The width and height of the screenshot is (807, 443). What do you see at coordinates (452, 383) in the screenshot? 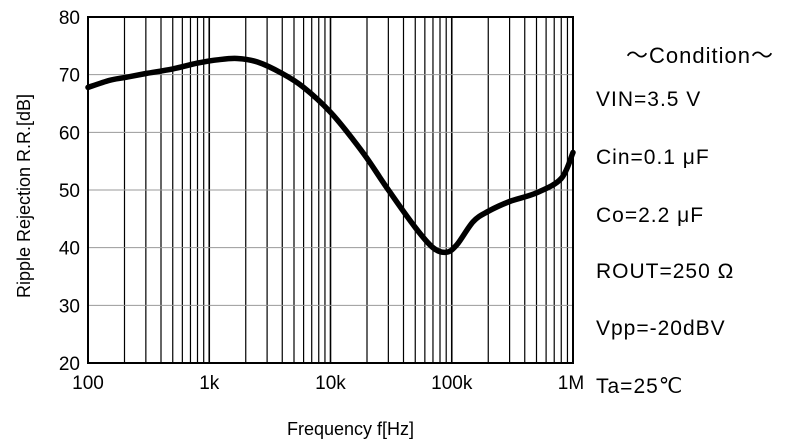
I see `x-tick-label: 100k` at bounding box center [452, 383].